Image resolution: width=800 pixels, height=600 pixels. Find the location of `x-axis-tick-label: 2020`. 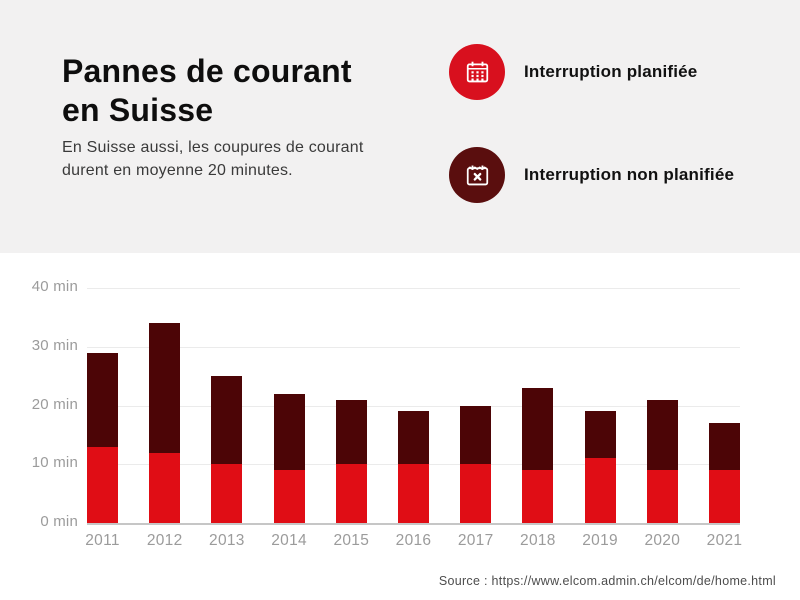

x-axis-tick-label: 2020 is located at coordinates (662, 540).